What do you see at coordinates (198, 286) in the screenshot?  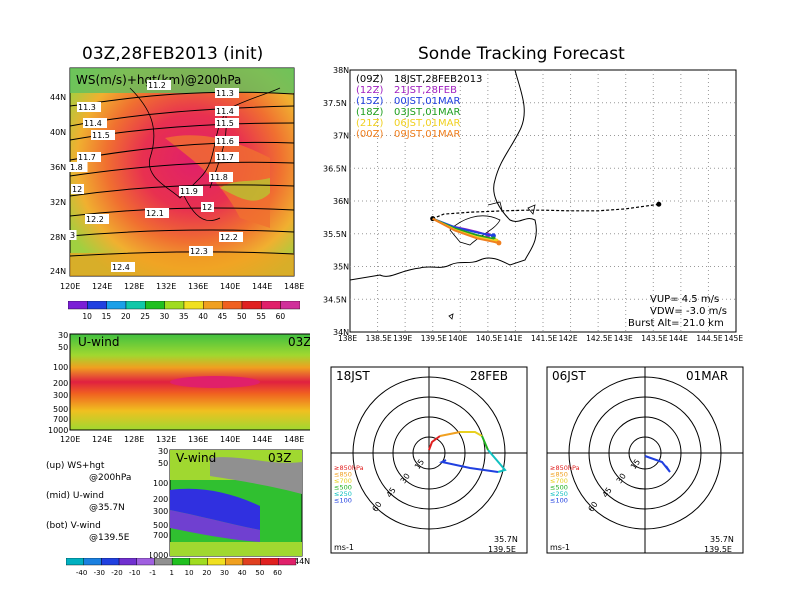 I see `ws-lon-label: 136E` at bounding box center [198, 286].